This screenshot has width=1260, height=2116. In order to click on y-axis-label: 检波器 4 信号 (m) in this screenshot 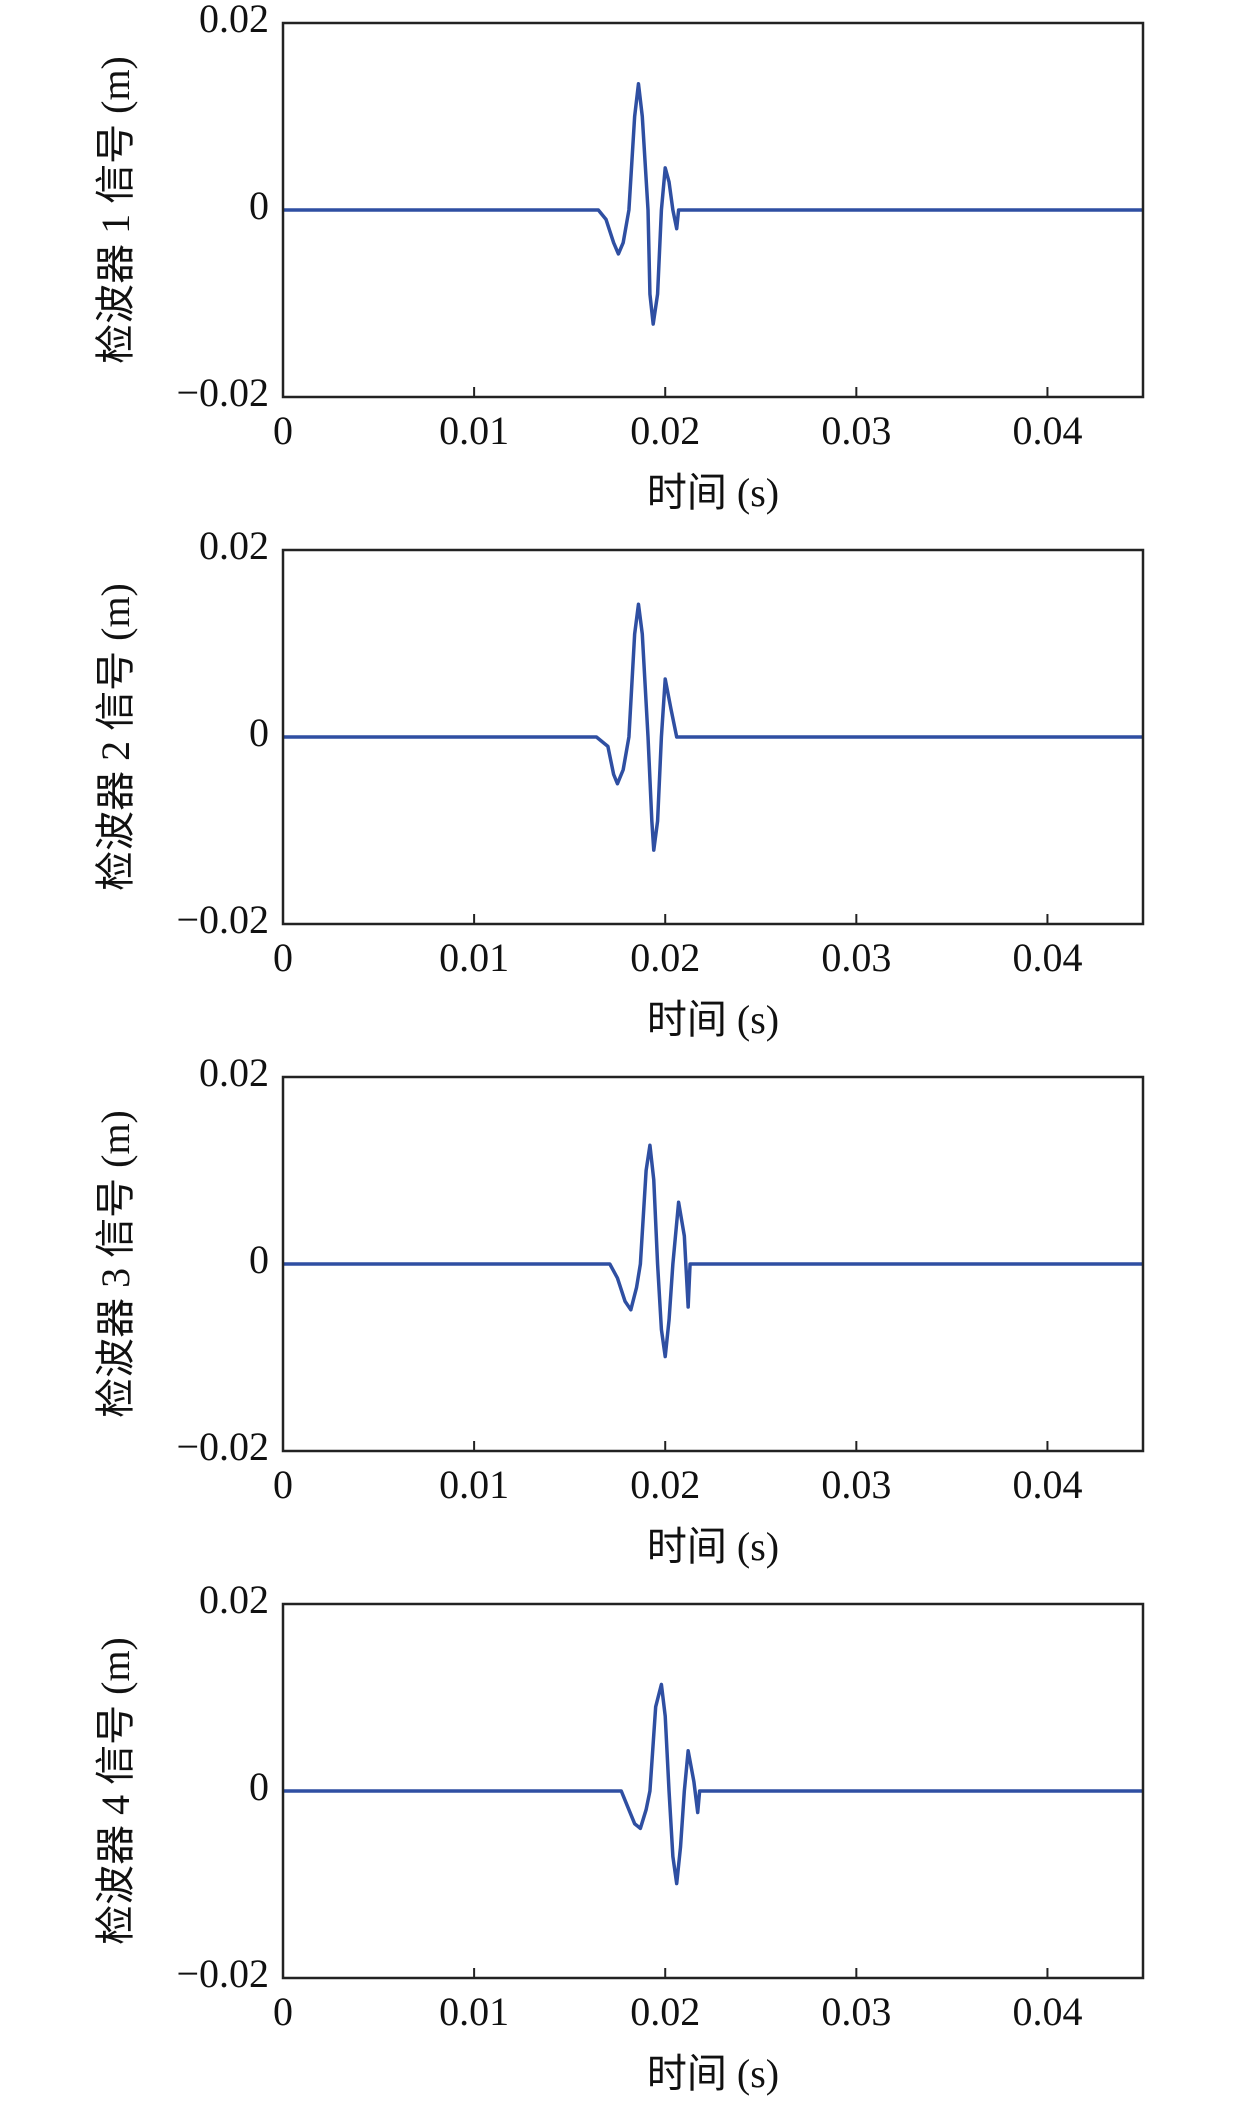, I will do `click(115, 1791)`.